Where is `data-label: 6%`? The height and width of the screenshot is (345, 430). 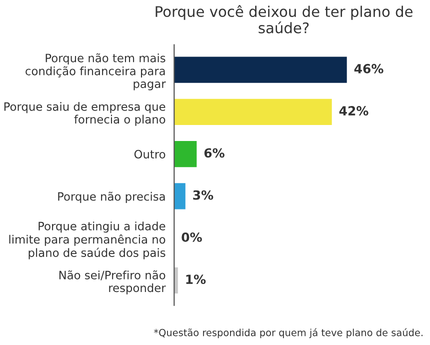
data-label: 6% is located at coordinates (214, 153).